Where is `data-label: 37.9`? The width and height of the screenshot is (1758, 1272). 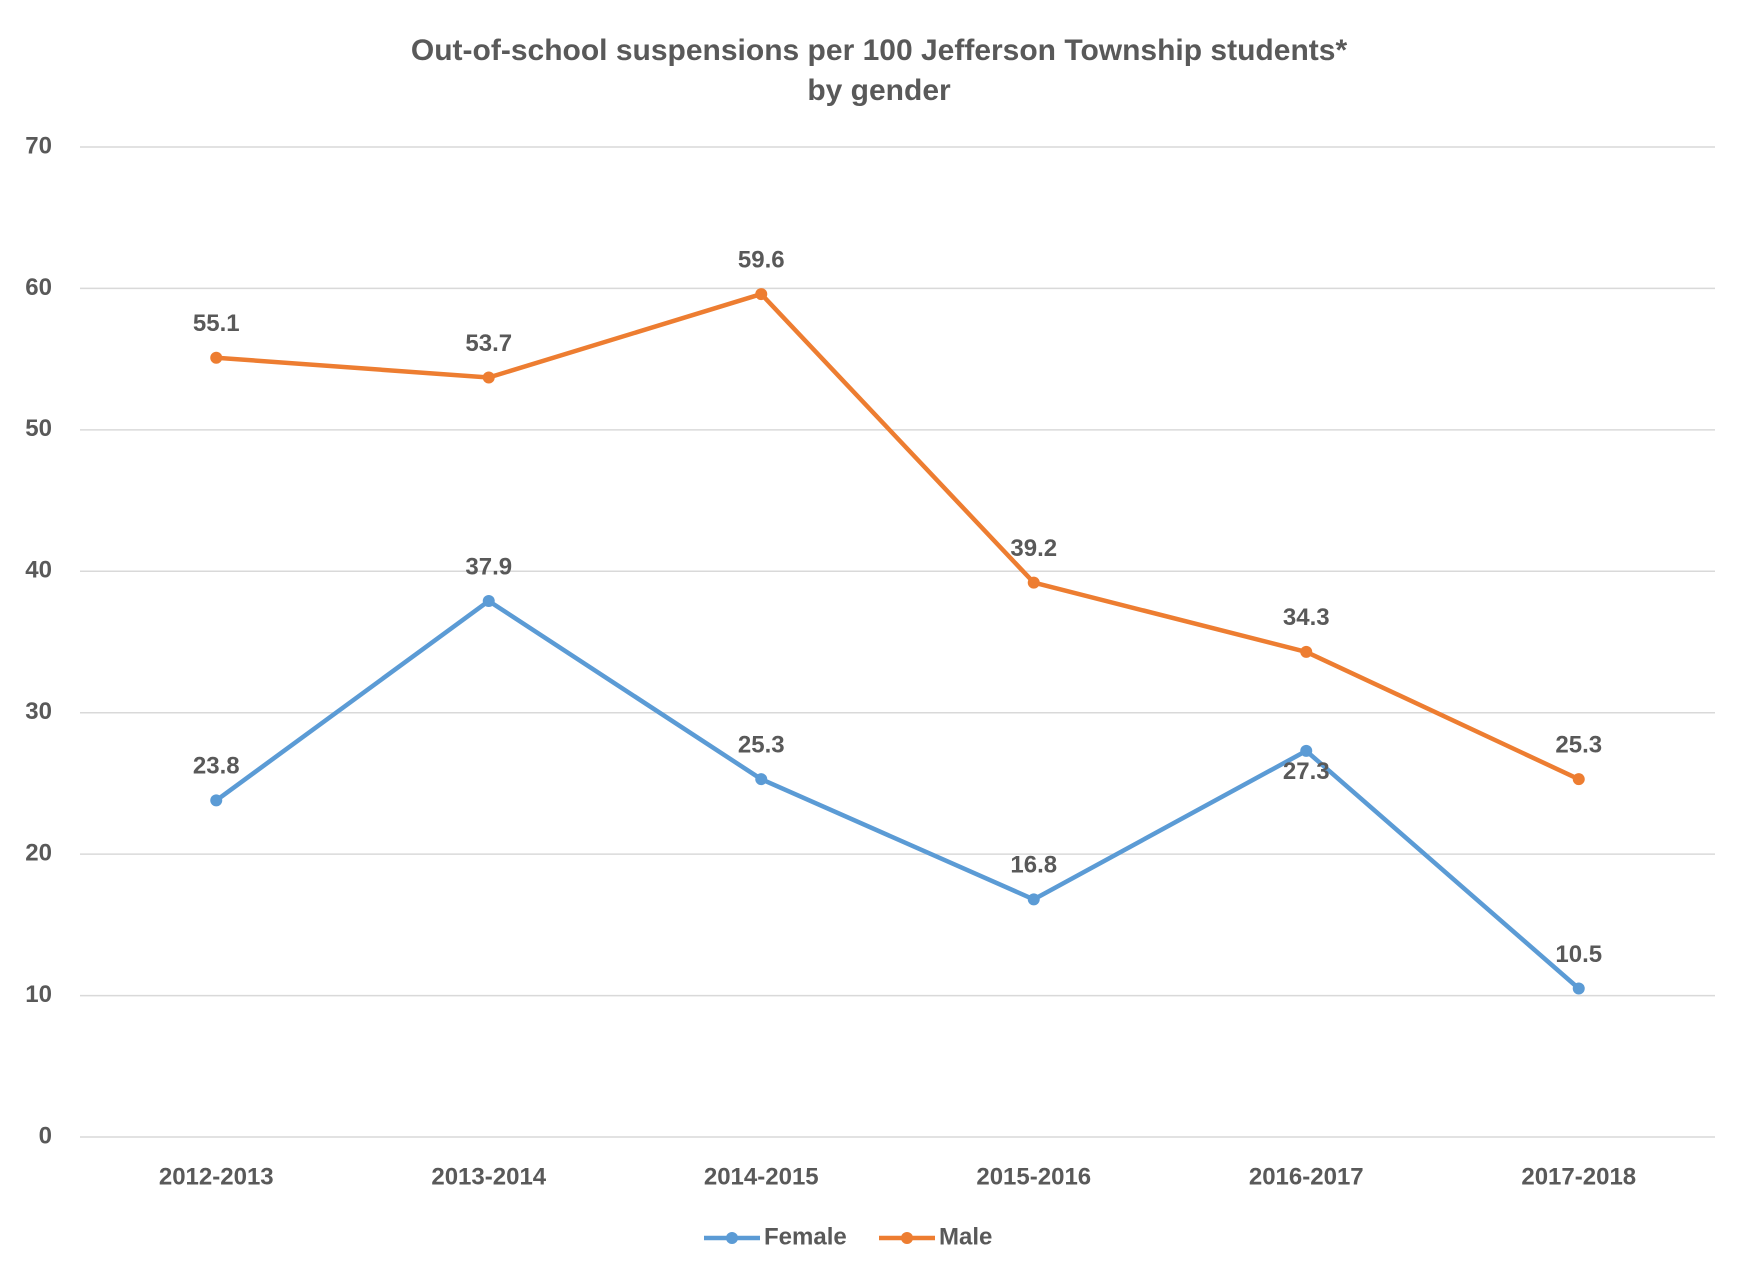
data-label: 37.9 is located at coordinates (488, 566).